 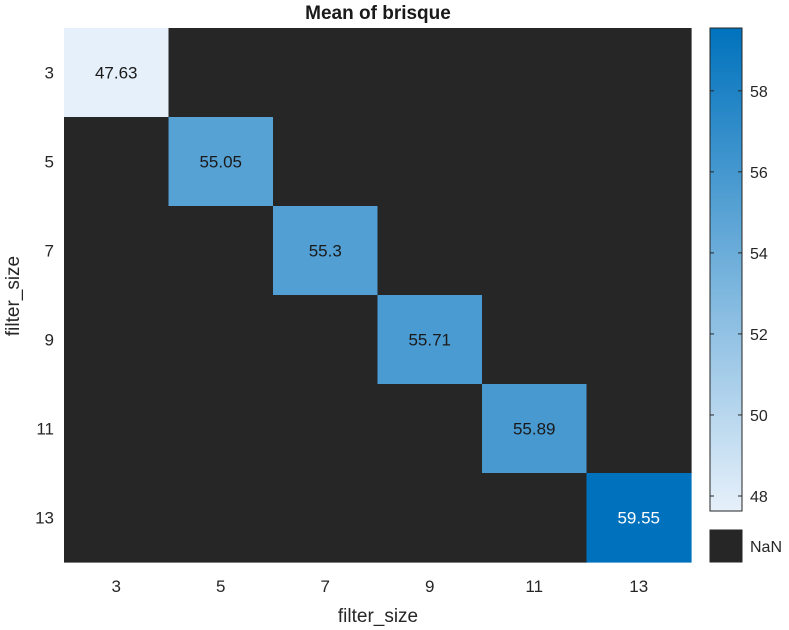 What do you see at coordinates (49, 162) in the screenshot?
I see `y-tick-label: 5` at bounding box center [49, 162].